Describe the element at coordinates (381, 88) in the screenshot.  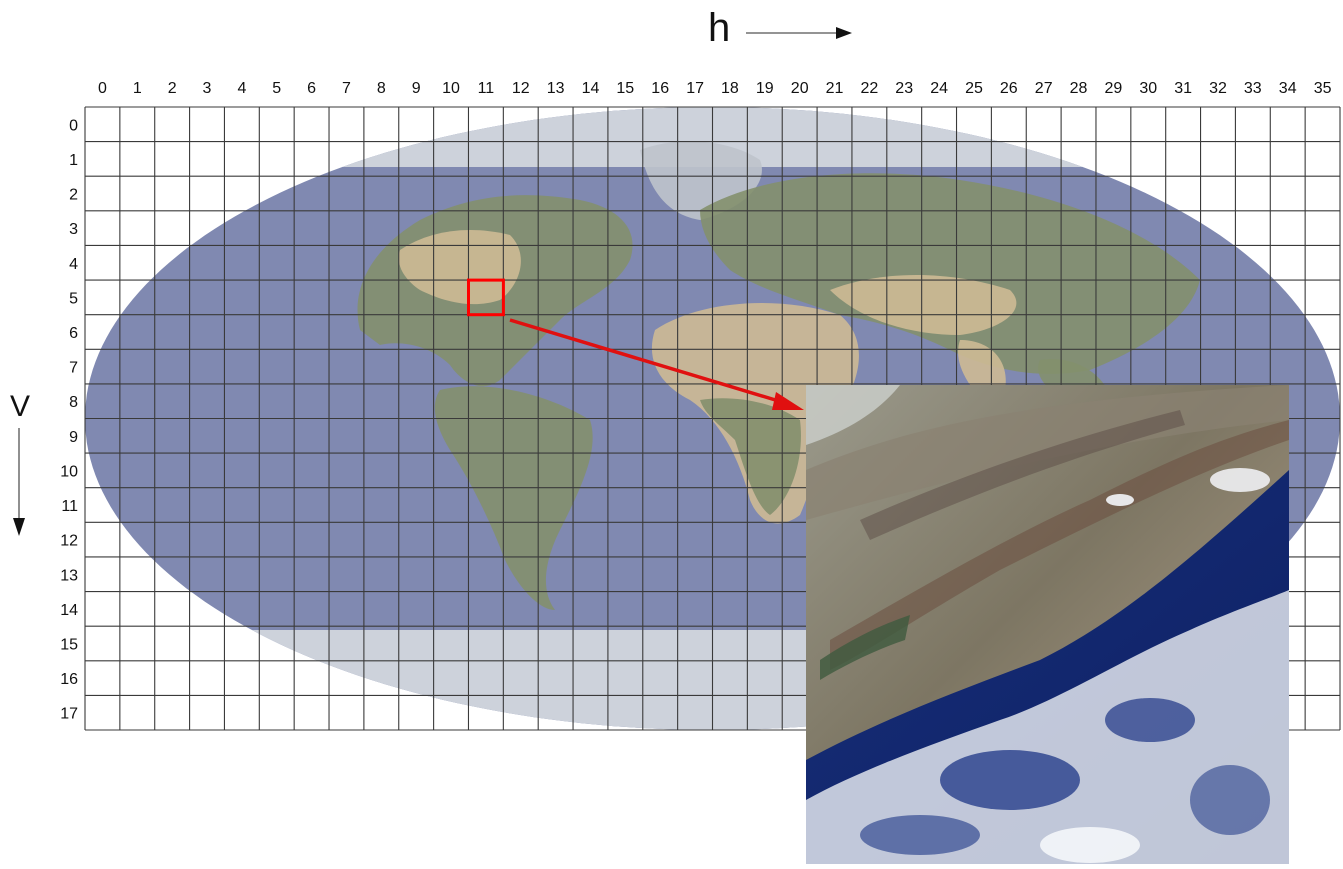
I see `h-tick-label: 8` at that location.